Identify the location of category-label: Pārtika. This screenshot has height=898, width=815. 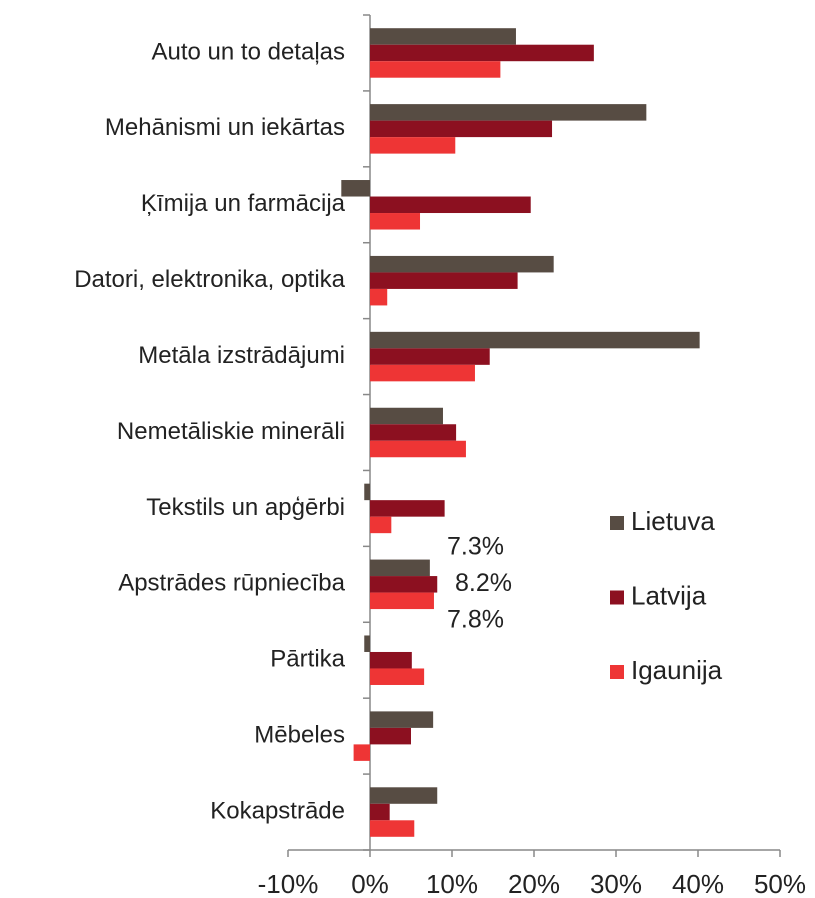
(307, 659).